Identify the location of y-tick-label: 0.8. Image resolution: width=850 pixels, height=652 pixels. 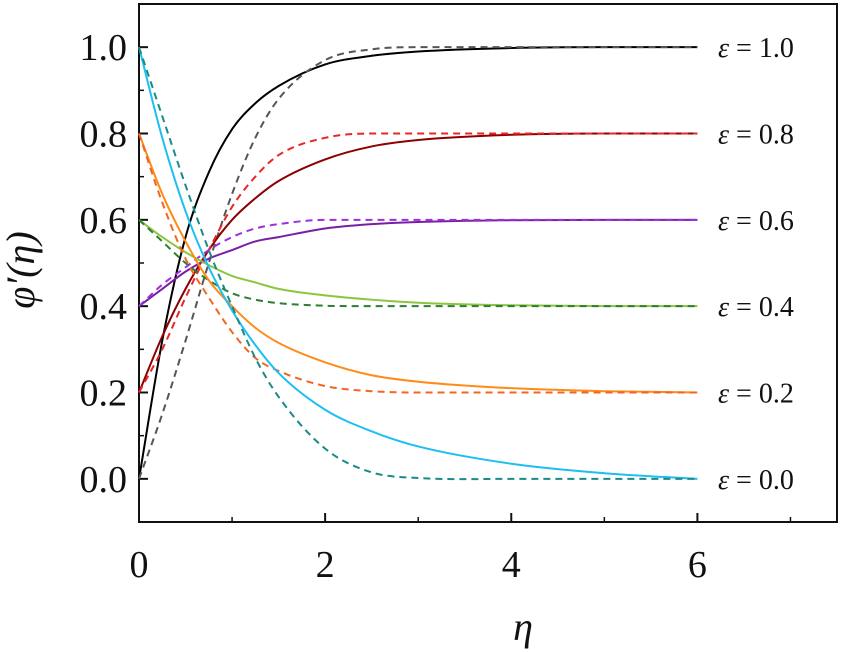
(104, 135).